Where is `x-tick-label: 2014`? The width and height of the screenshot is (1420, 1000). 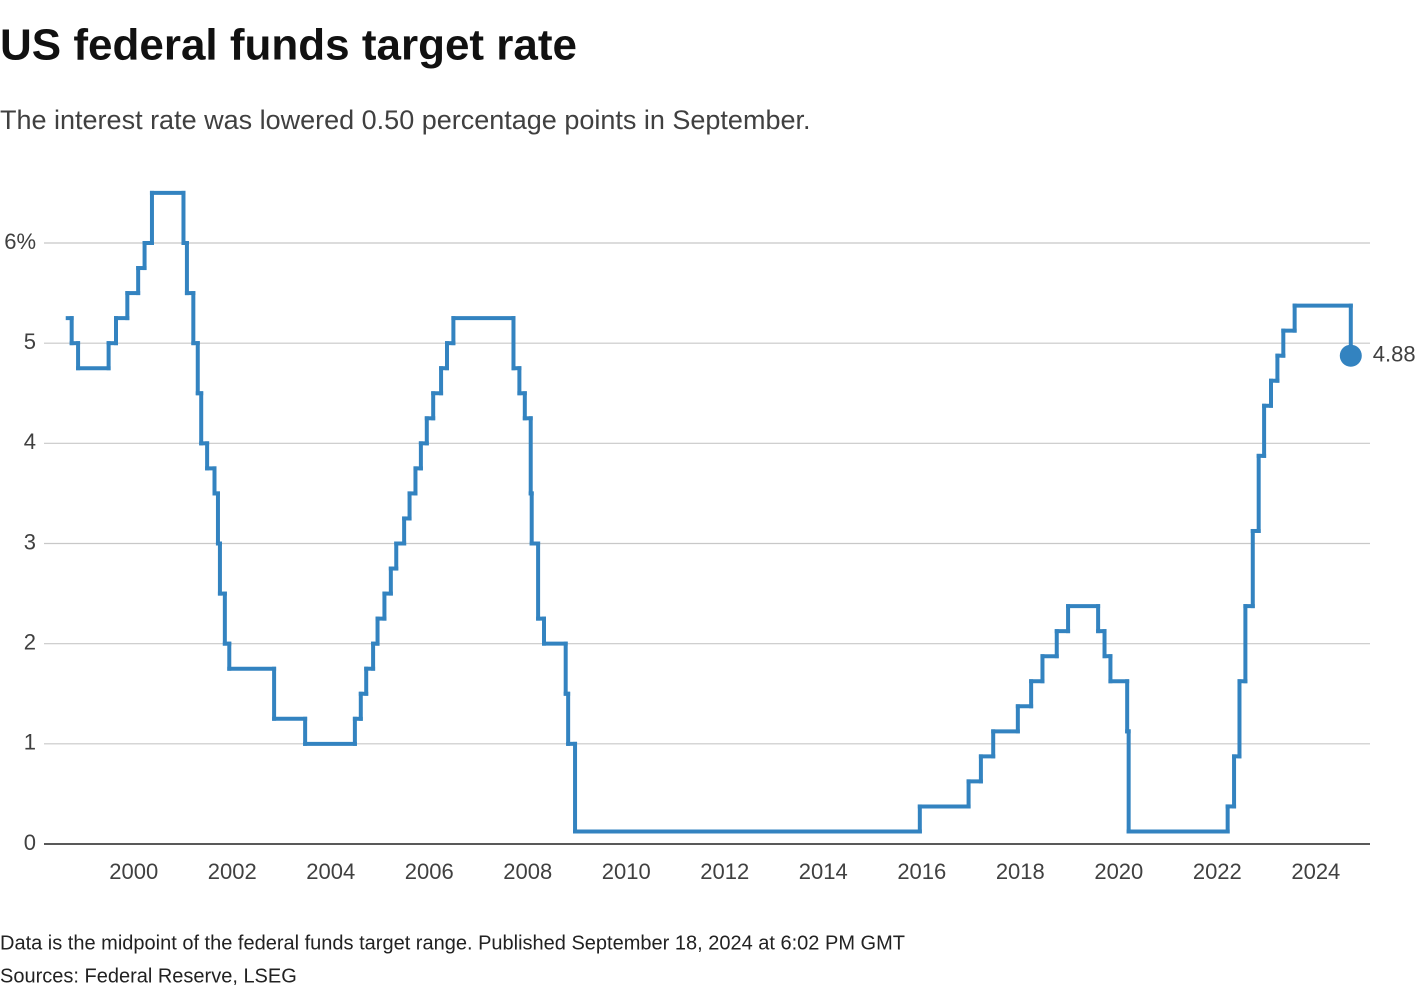 x-tick-label: 2014 is located at coordinates (823, 871).